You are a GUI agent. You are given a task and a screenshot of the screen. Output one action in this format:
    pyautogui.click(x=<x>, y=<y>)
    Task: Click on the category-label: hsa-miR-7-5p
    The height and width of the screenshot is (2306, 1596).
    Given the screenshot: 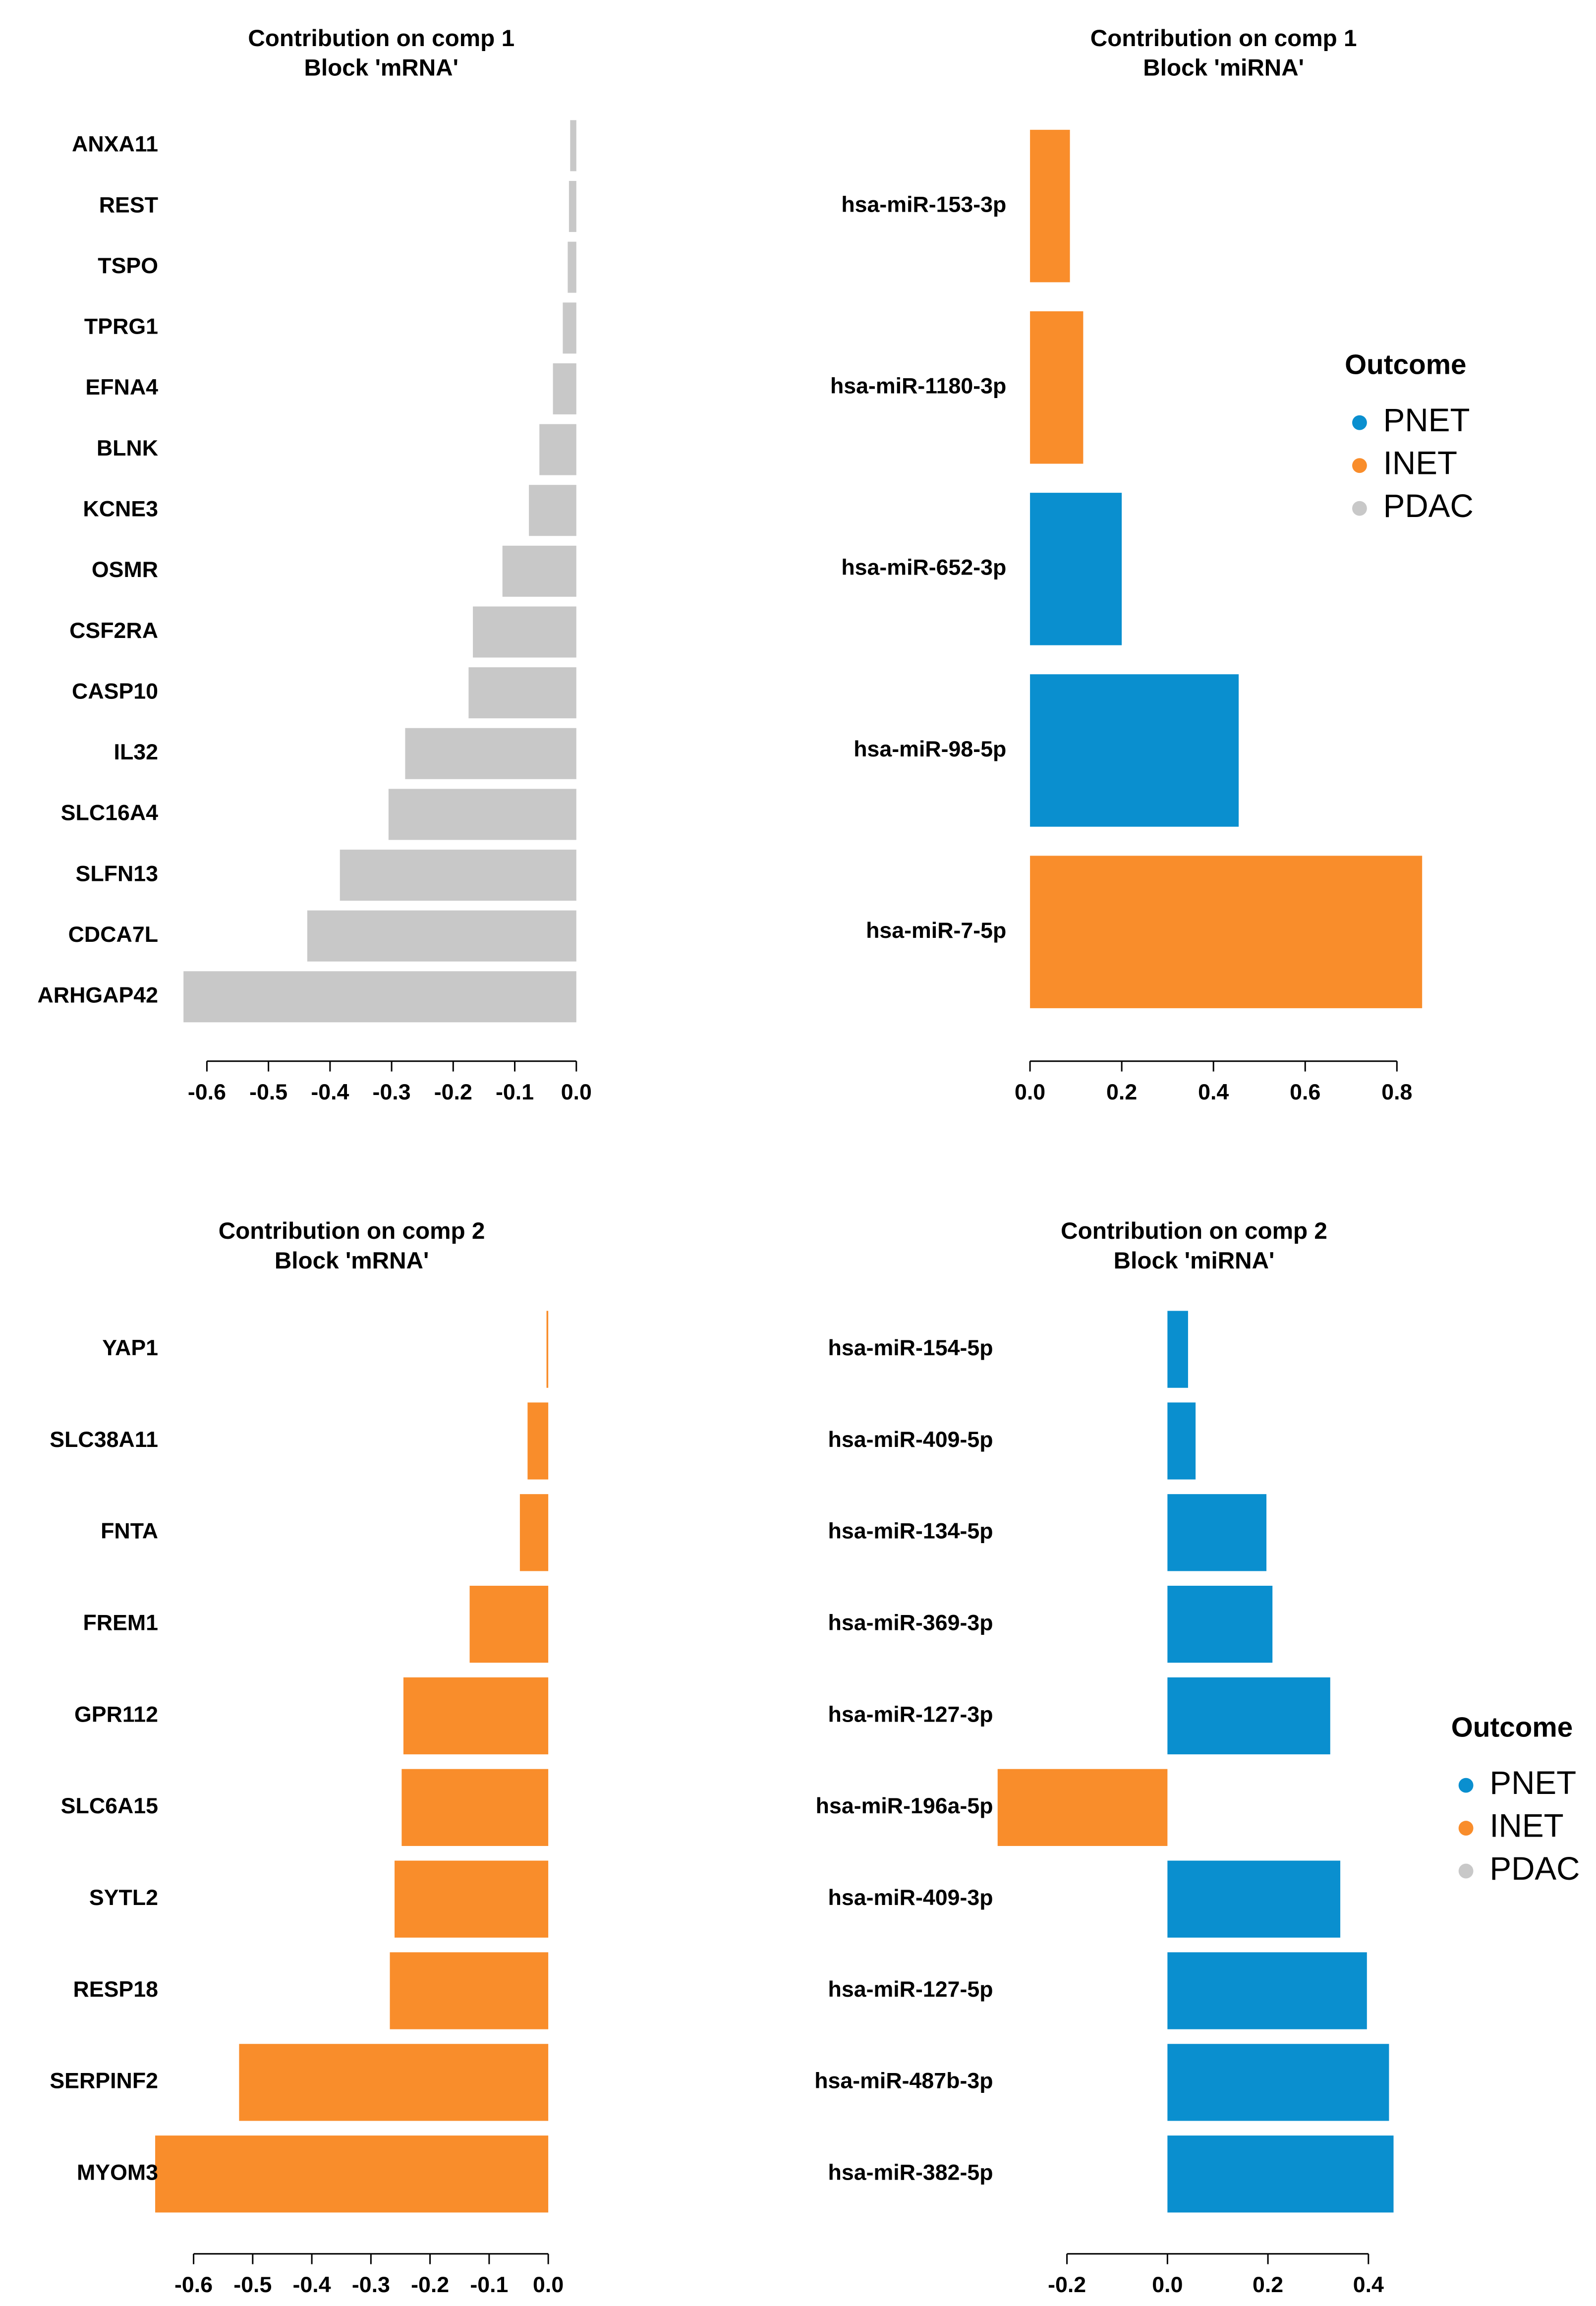 What is the action you would take?
    pyautogui.click(x=936, y=931)
    